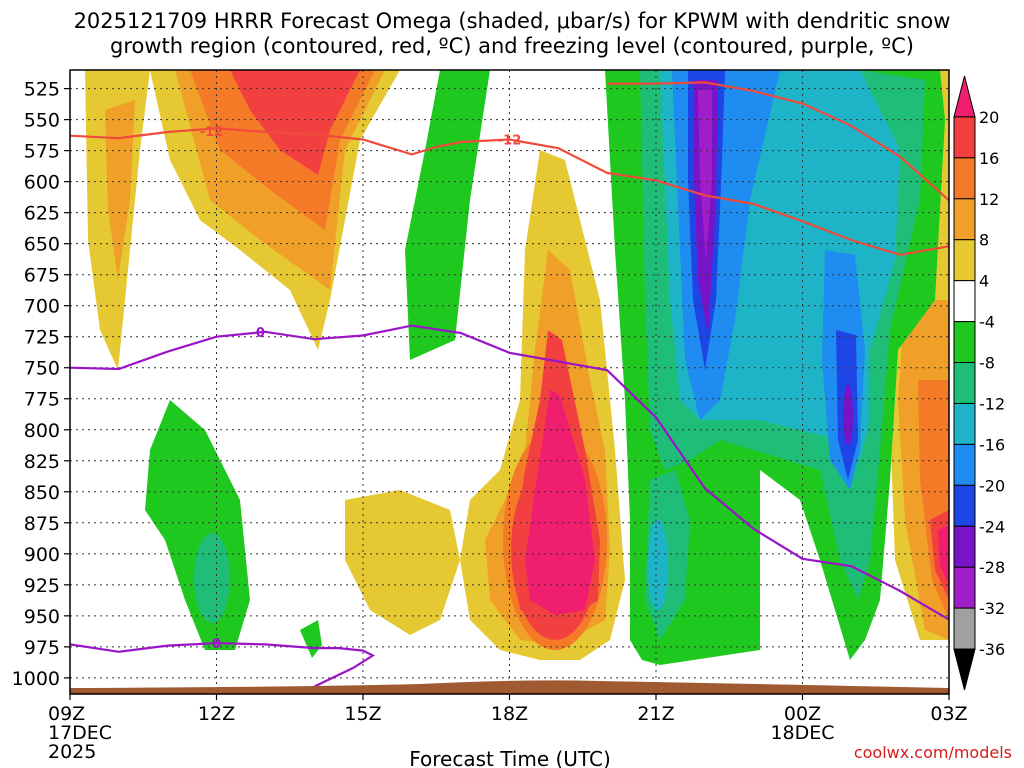 Image resolution: width=1024 pixels, height=768 pixels. Describe the element at coordinates (802, 733) in the screenshot. I see `x-tick-sublabel: 18DEC` at that location.